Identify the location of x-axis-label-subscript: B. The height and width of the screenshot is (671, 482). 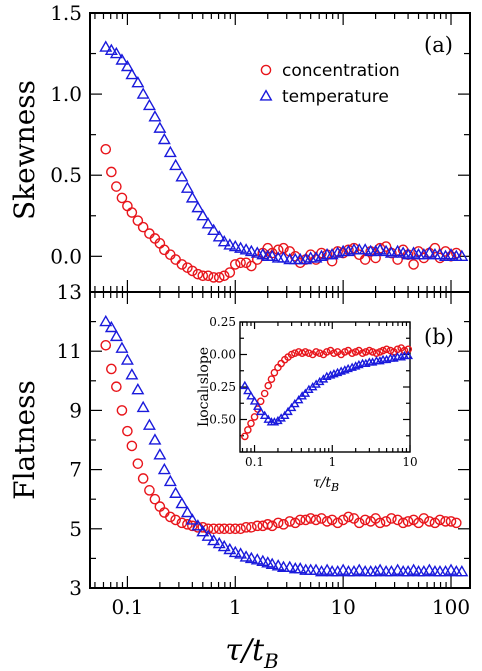
(271, 660).